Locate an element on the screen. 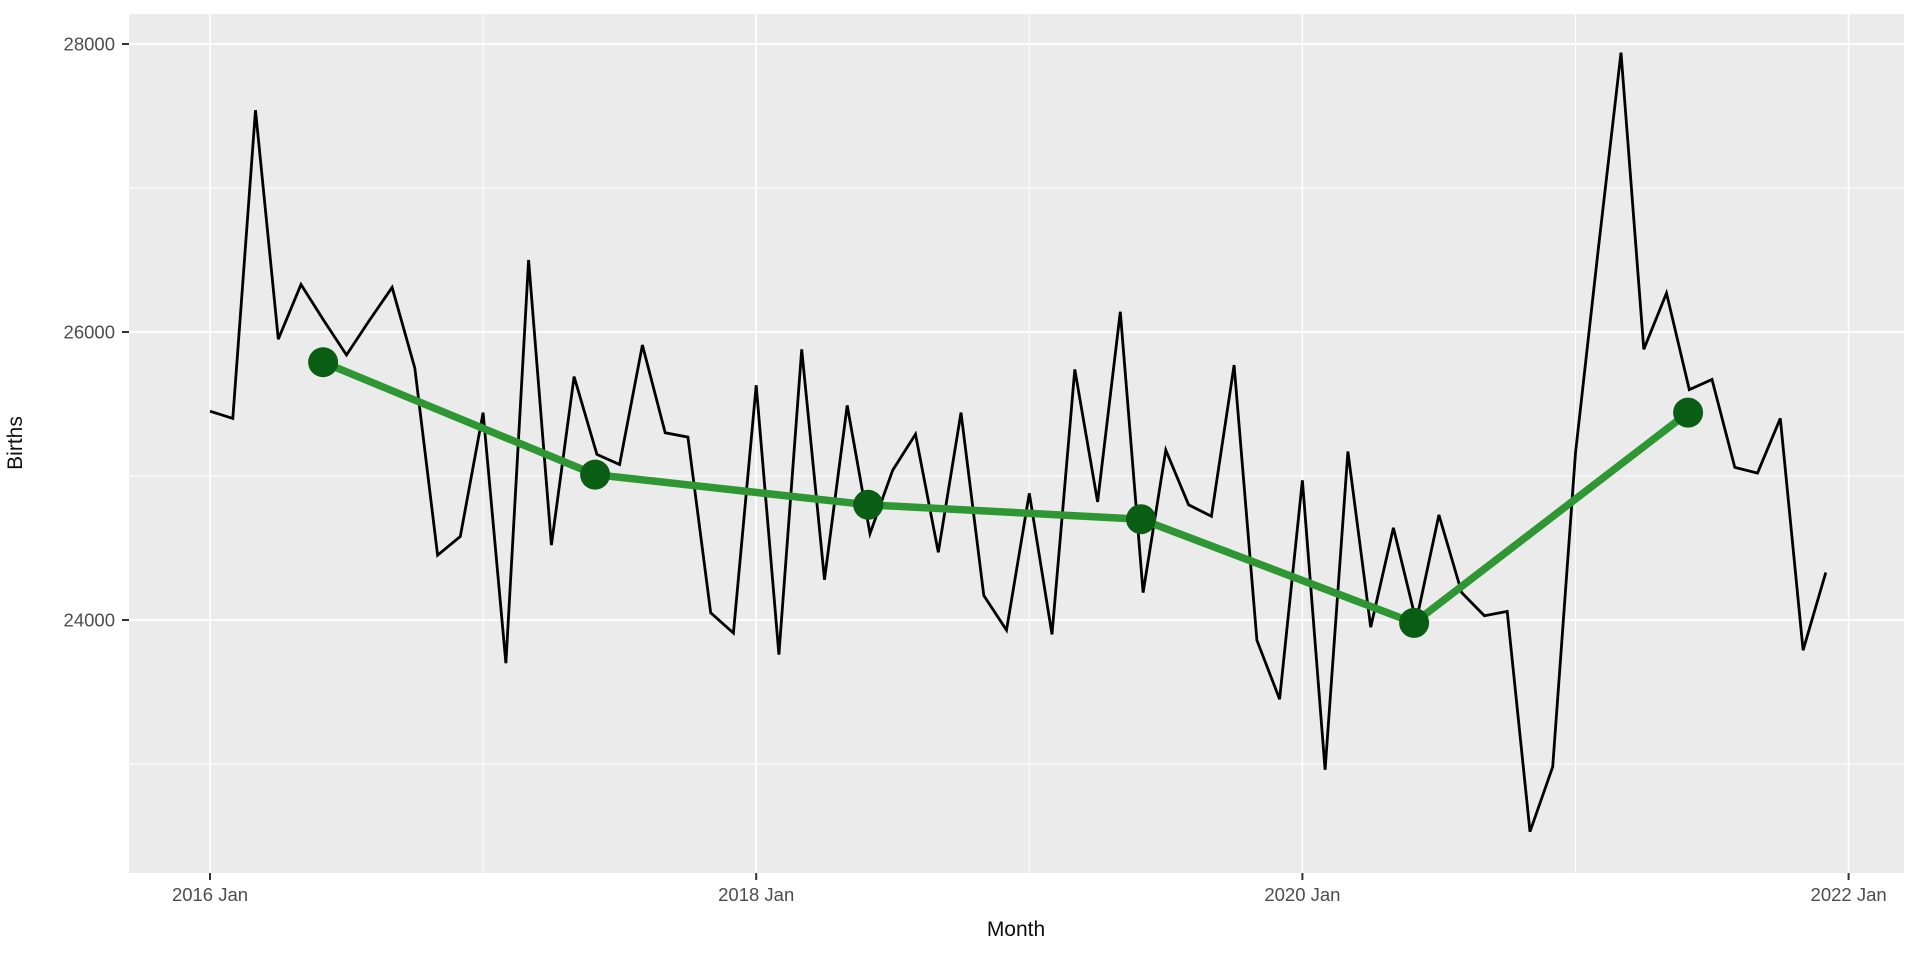 Image resolution: width=1920 pixels, height=960 pixels. x-axis-tick-label: 2022 Jan is located at coordinates (1849, 894).